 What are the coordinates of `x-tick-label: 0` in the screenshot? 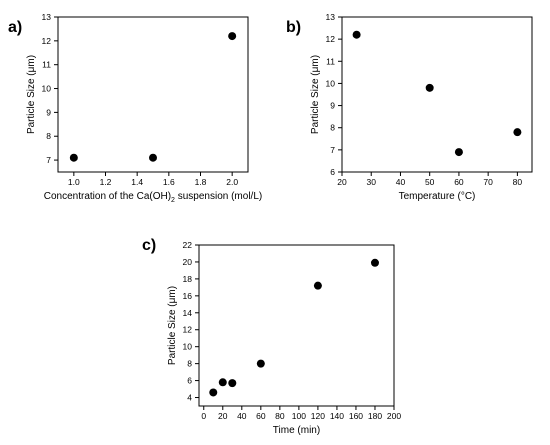 It's located at (203, 416).